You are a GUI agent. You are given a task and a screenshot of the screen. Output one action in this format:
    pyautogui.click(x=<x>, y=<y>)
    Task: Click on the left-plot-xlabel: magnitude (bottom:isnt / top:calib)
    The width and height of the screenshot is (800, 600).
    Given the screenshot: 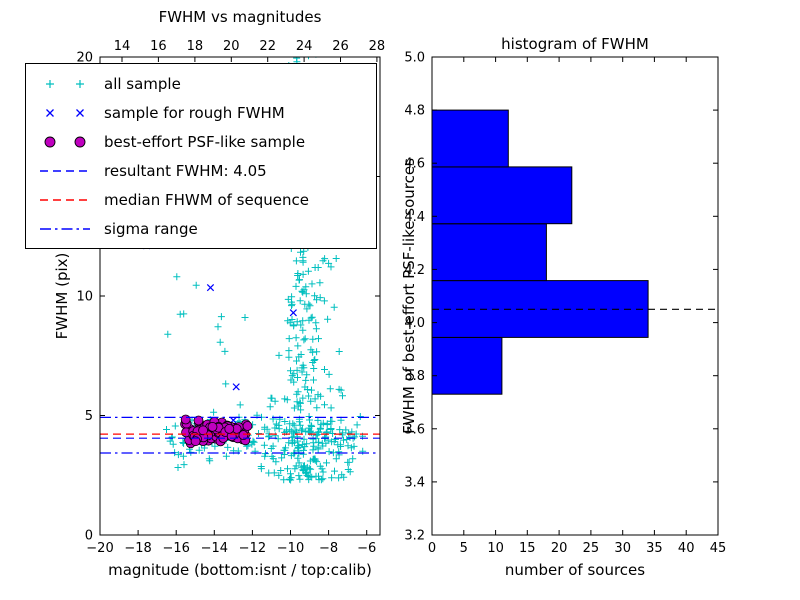 What is the action you would take?
    pyautogui.click(x=240, y=570)
    